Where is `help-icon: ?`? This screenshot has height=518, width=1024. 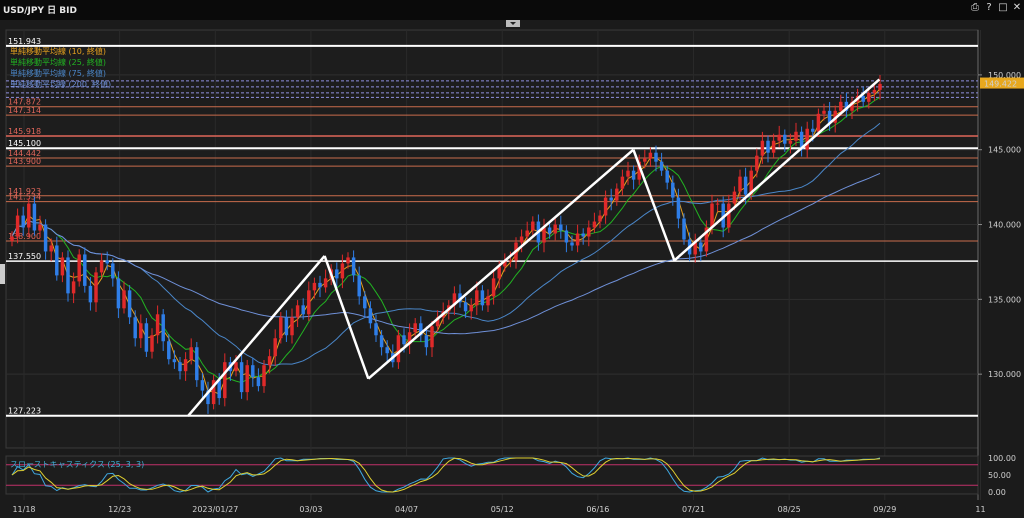 help-icon: ? is located at coordinates (989, 7).